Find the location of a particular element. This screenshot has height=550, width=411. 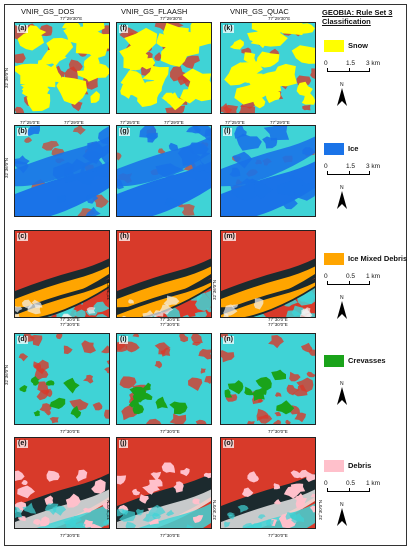

column-header-quac: VNIR_GS_QUAC is located at coordinates (259, 11).